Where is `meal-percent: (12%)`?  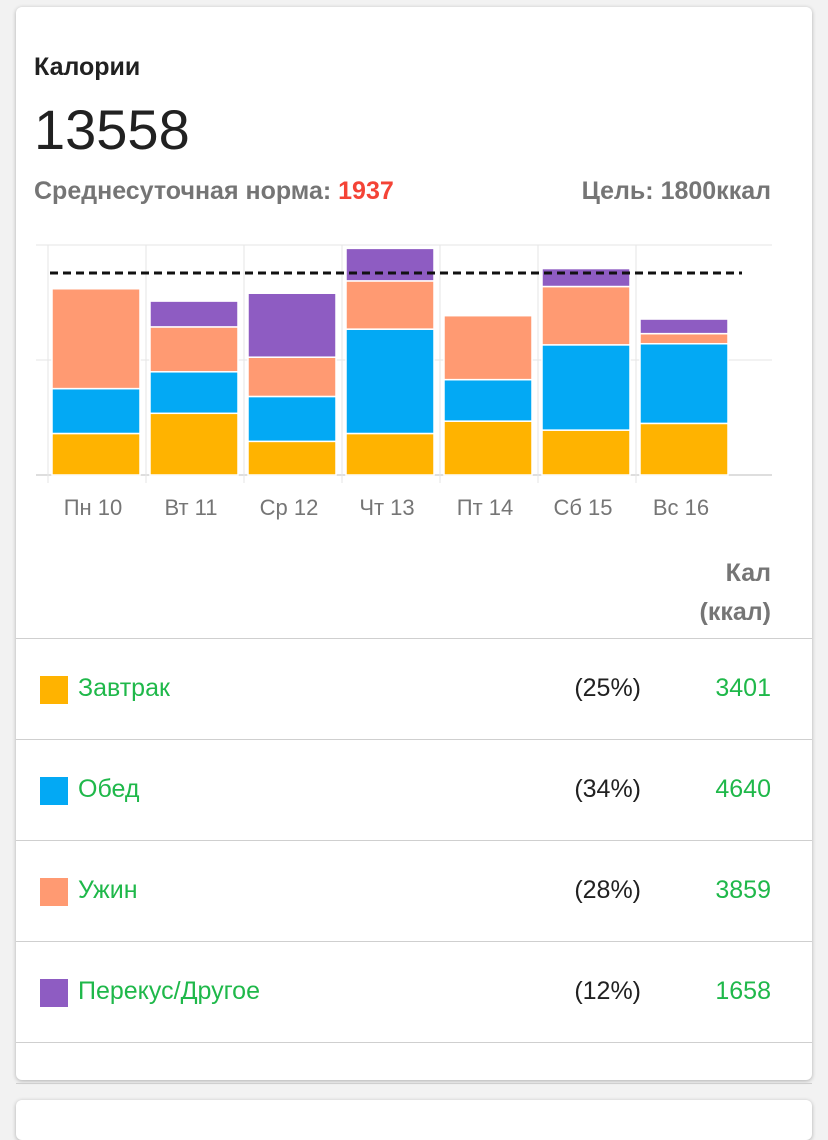
meal-percent: (12%) is located at coordinates (607, 991).